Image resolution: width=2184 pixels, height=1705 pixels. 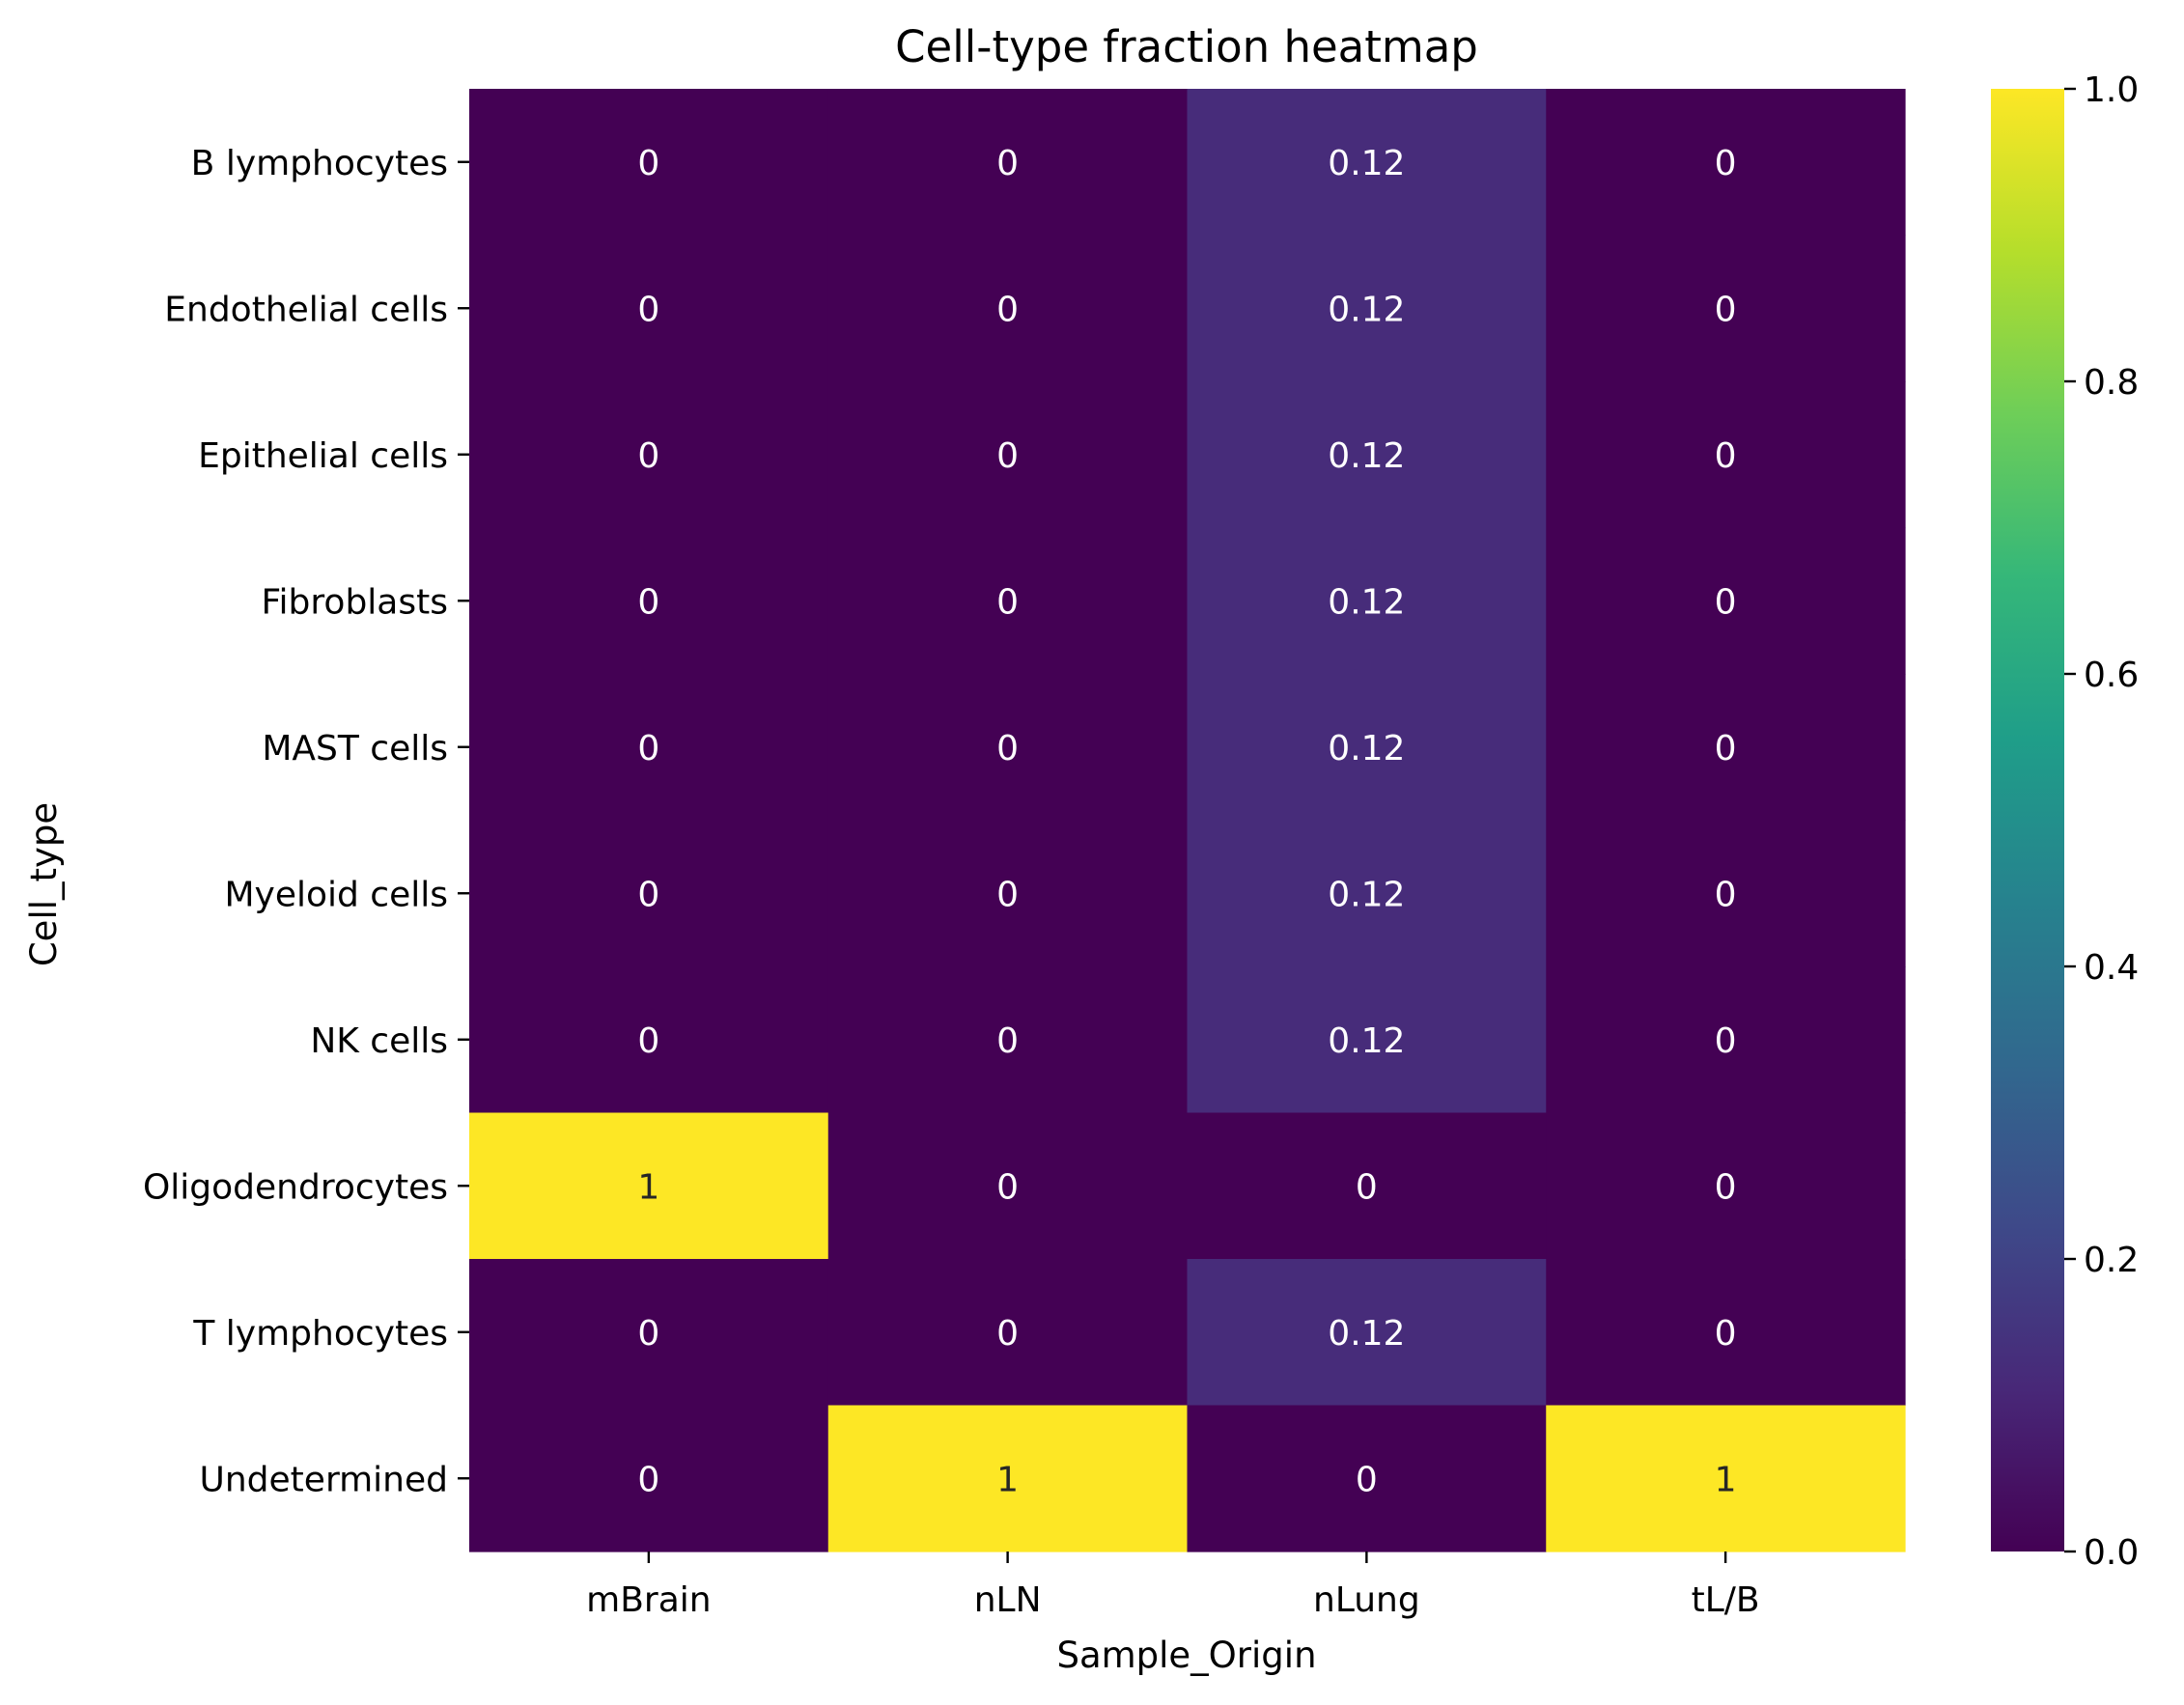 What do you see at coordinates (649, 1600) in the screenshot?
I see `x-tick-label: mBrain` at bounding box center [649, 1600].